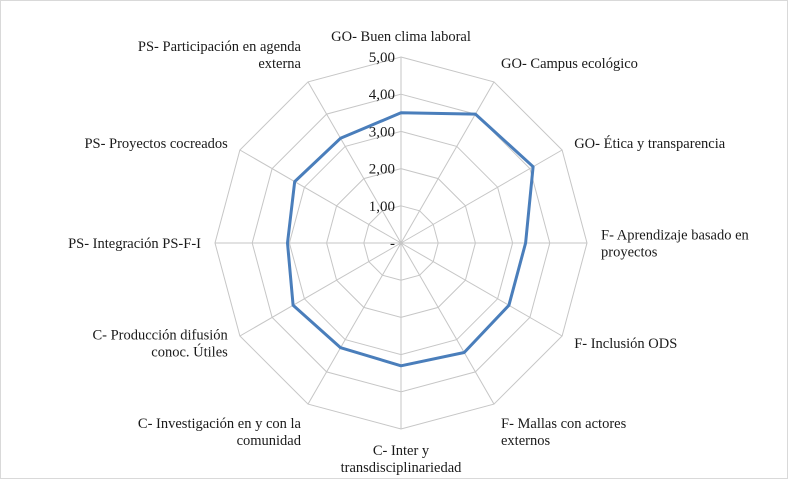 Image resolution: width=788 pixels, height=480 pixels. What do you see at coordinates (156, 144) in the screenshot?
I see `category-label-11: PS- Proyectos cocreados` at bounding box center [156, 144].